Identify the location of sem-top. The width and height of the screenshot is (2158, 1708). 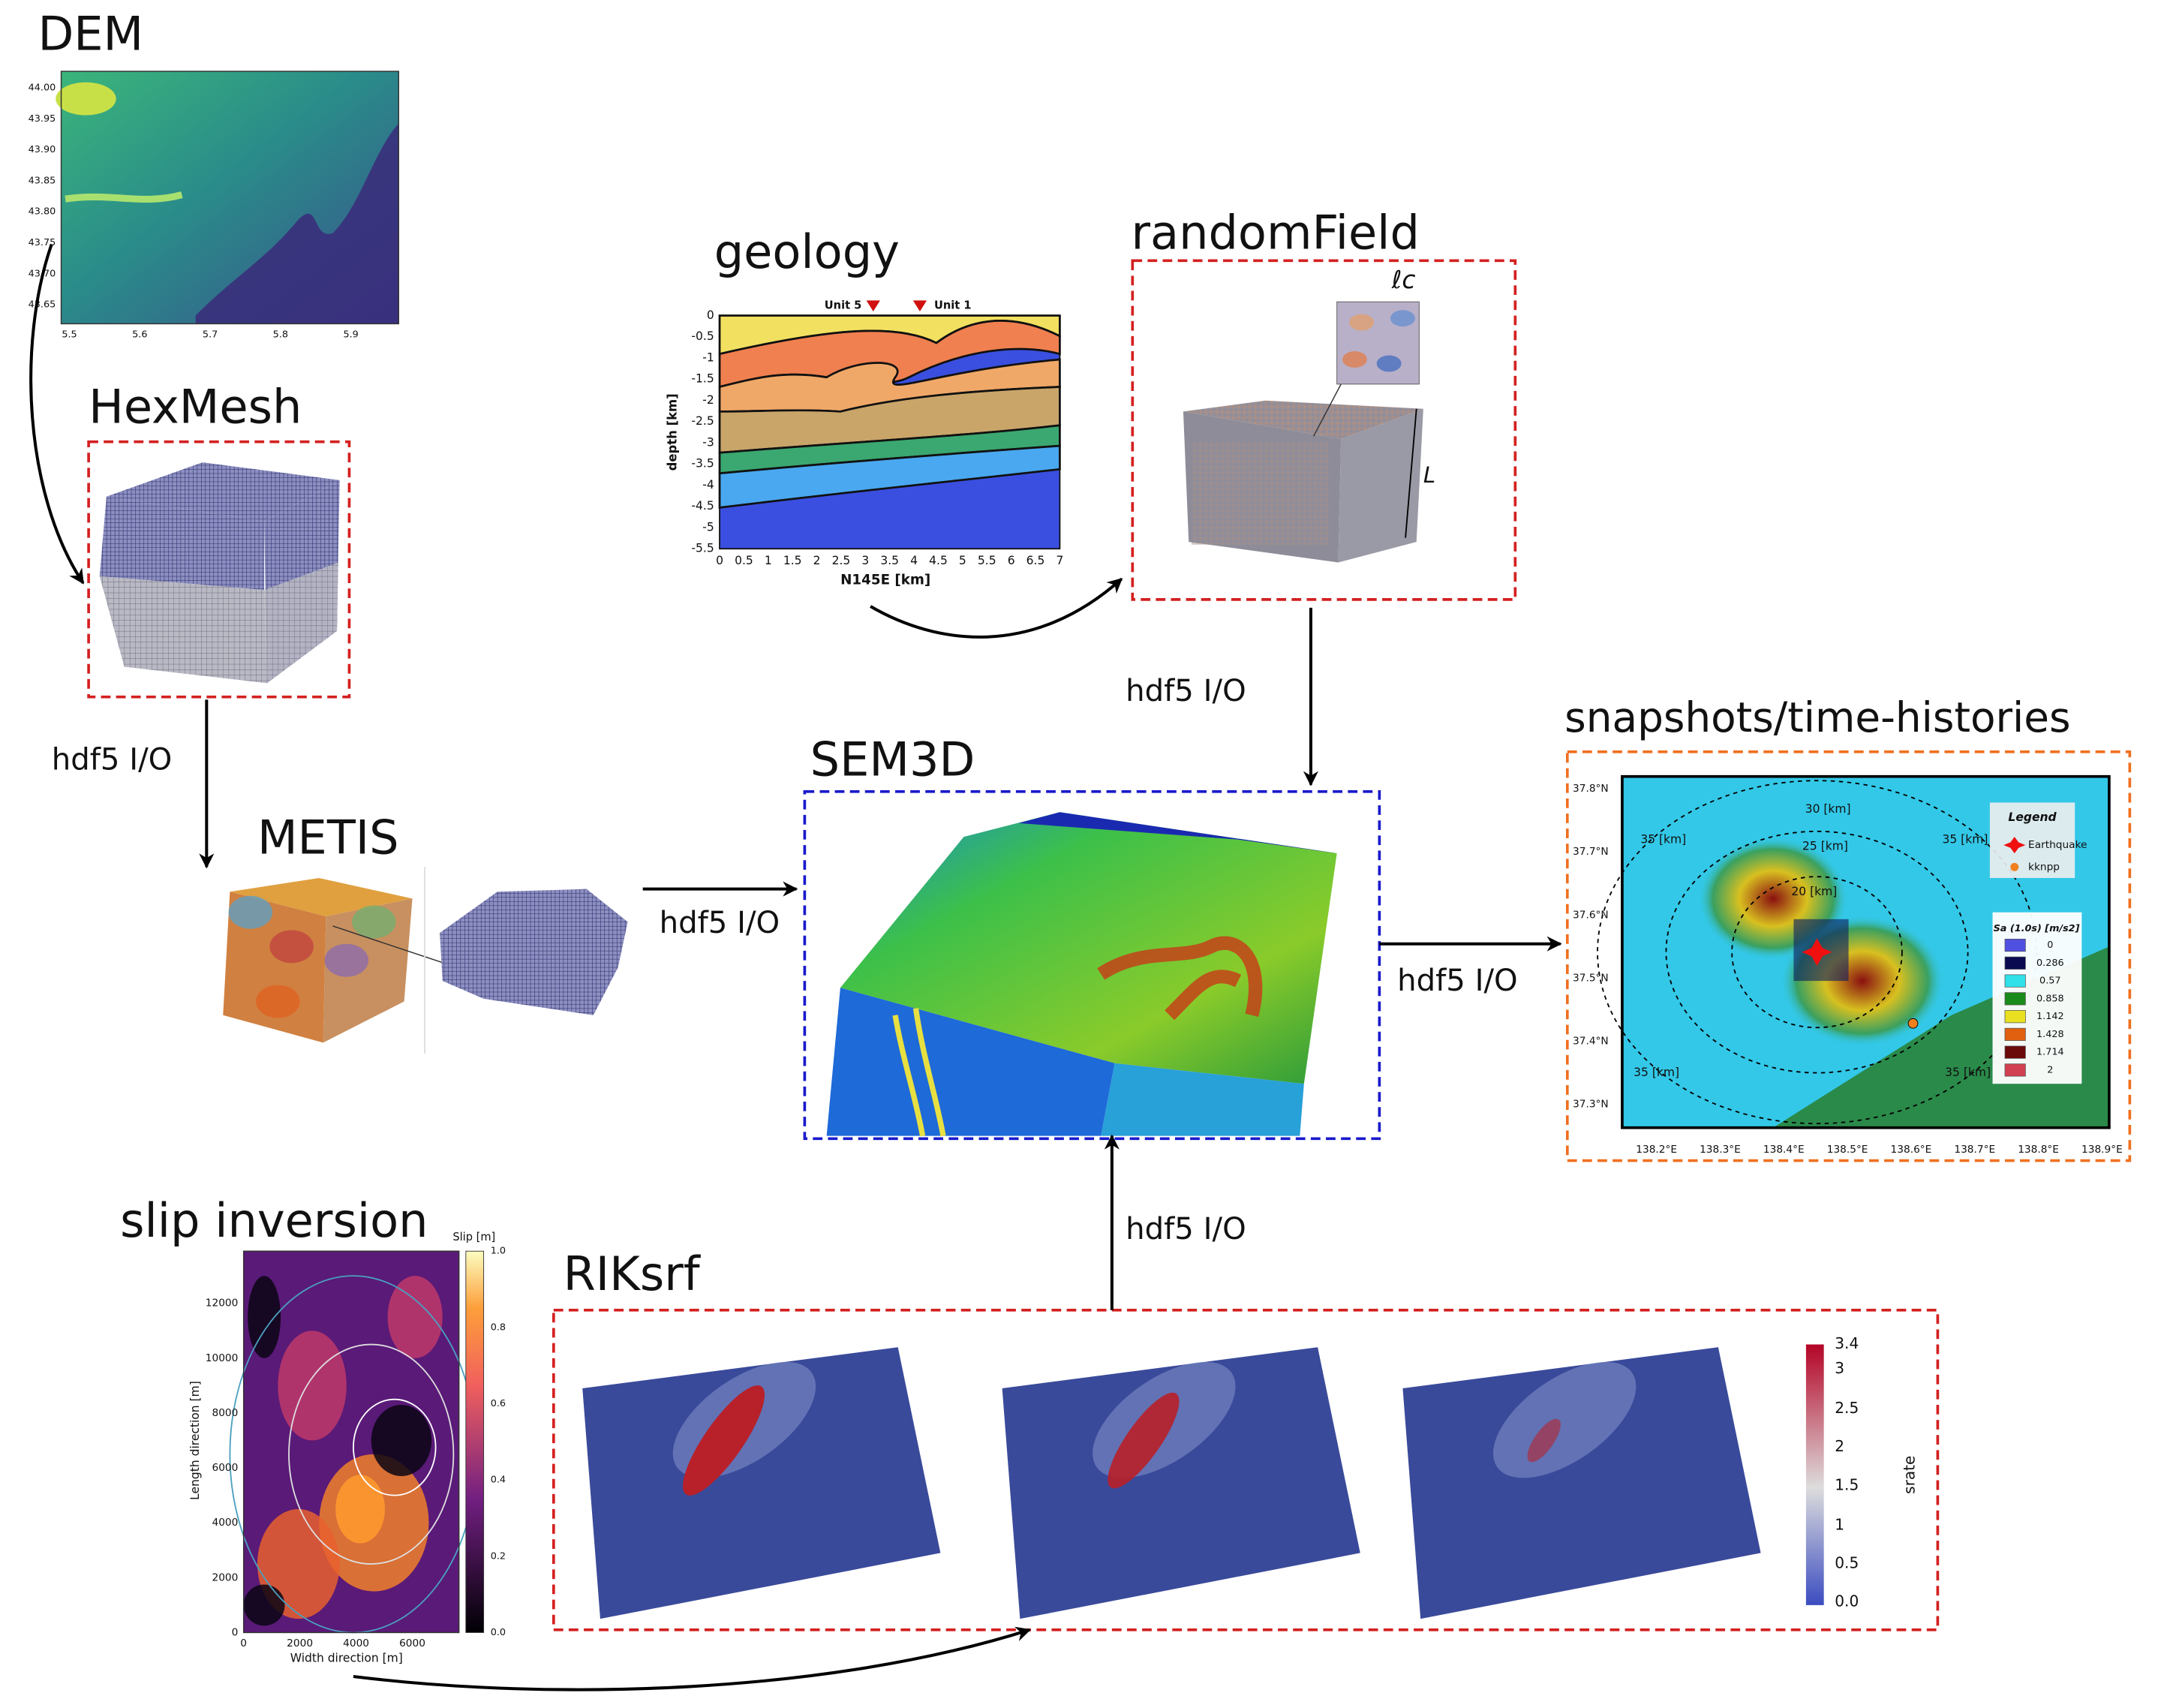
(1089, 948).